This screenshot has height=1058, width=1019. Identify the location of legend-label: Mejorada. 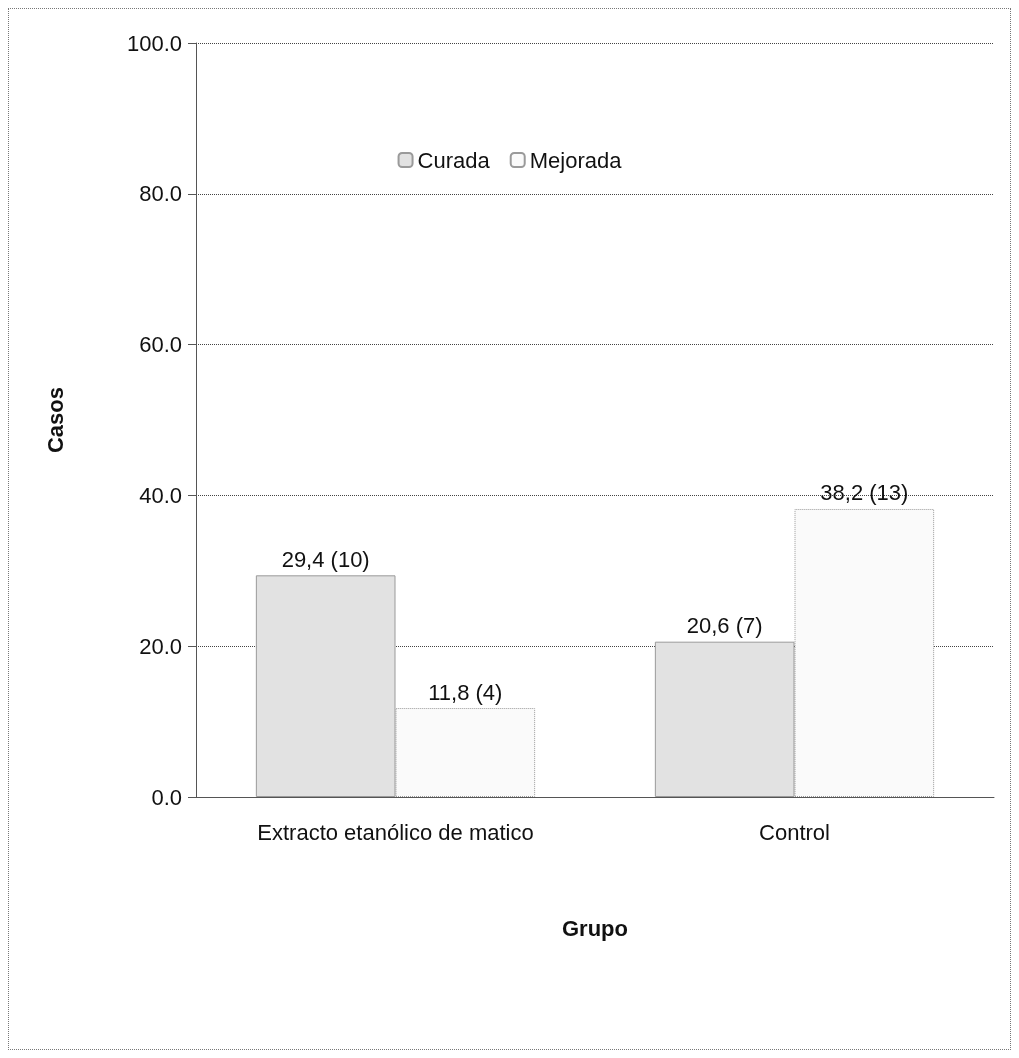
(576, 160).